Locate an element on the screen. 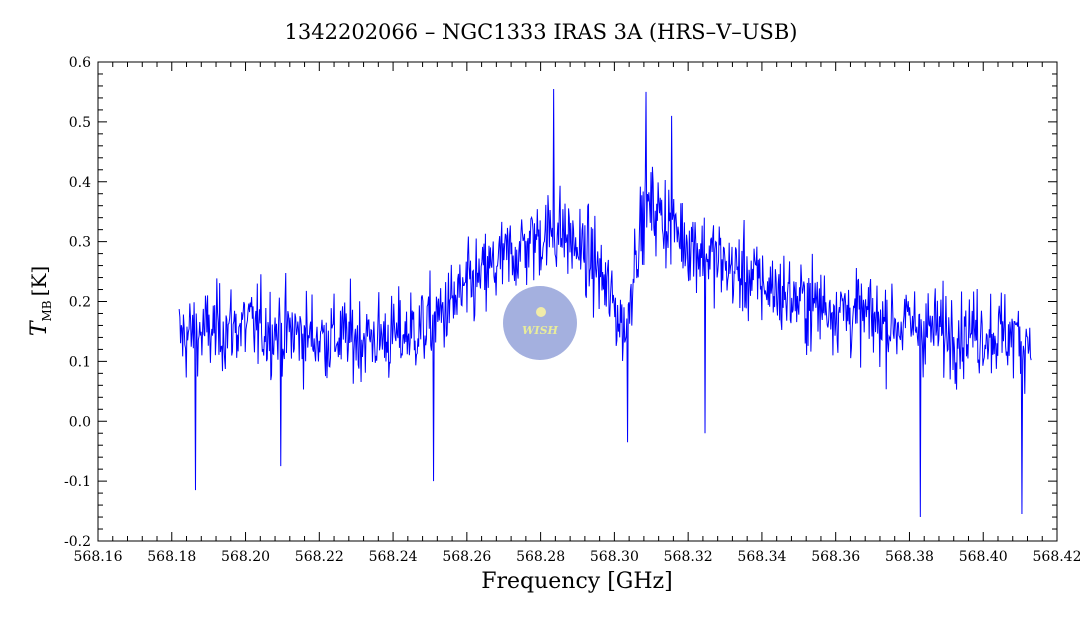  x-tick-label: 568.42 is located at coordinates (1056, 557).